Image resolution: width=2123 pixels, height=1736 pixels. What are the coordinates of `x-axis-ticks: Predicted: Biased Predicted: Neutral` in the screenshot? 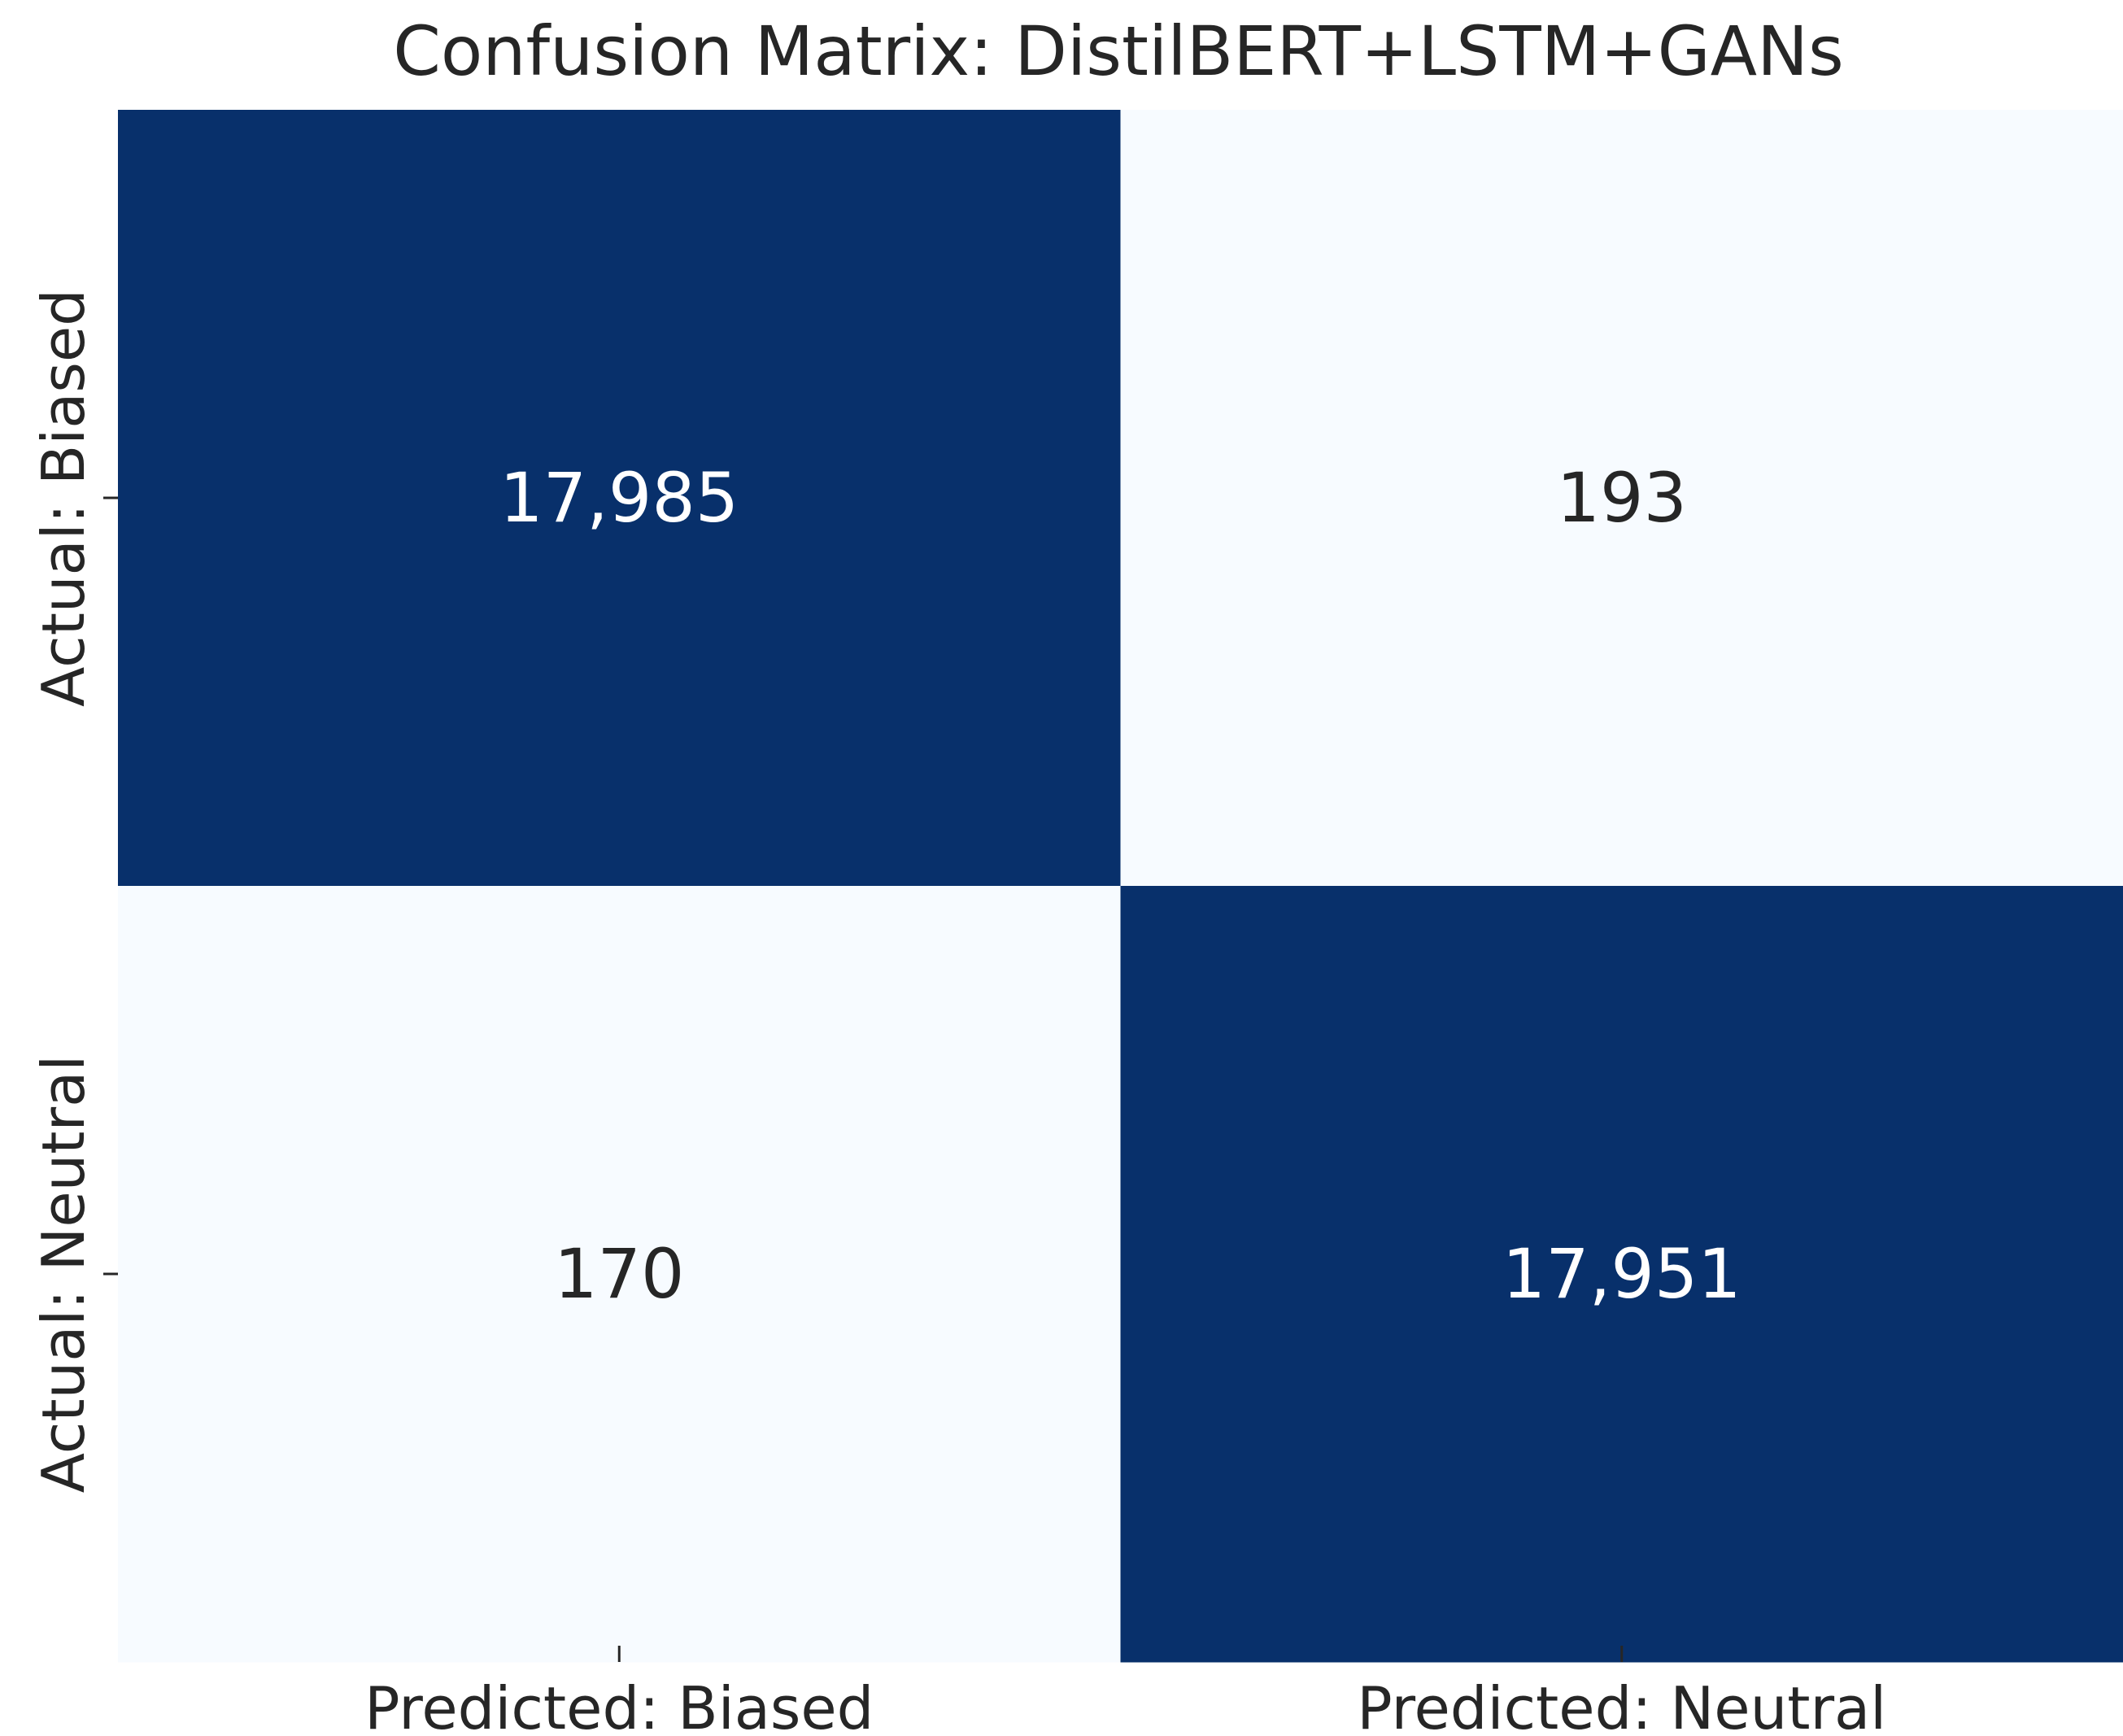 It's located at (1125, 1691).